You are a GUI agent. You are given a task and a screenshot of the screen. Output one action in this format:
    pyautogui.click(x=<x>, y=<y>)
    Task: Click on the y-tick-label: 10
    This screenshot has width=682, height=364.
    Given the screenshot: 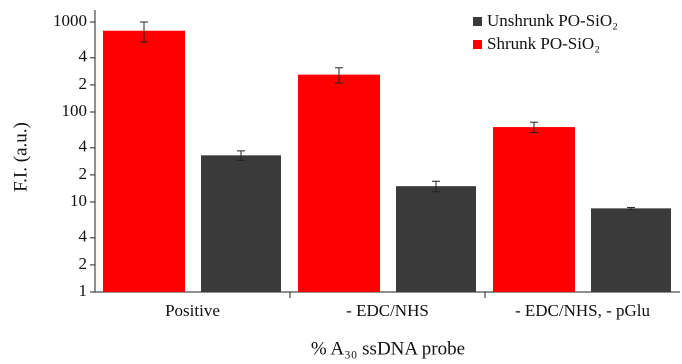 What is the action you would take?
    pyautogui.click(x=78, y=200)
    